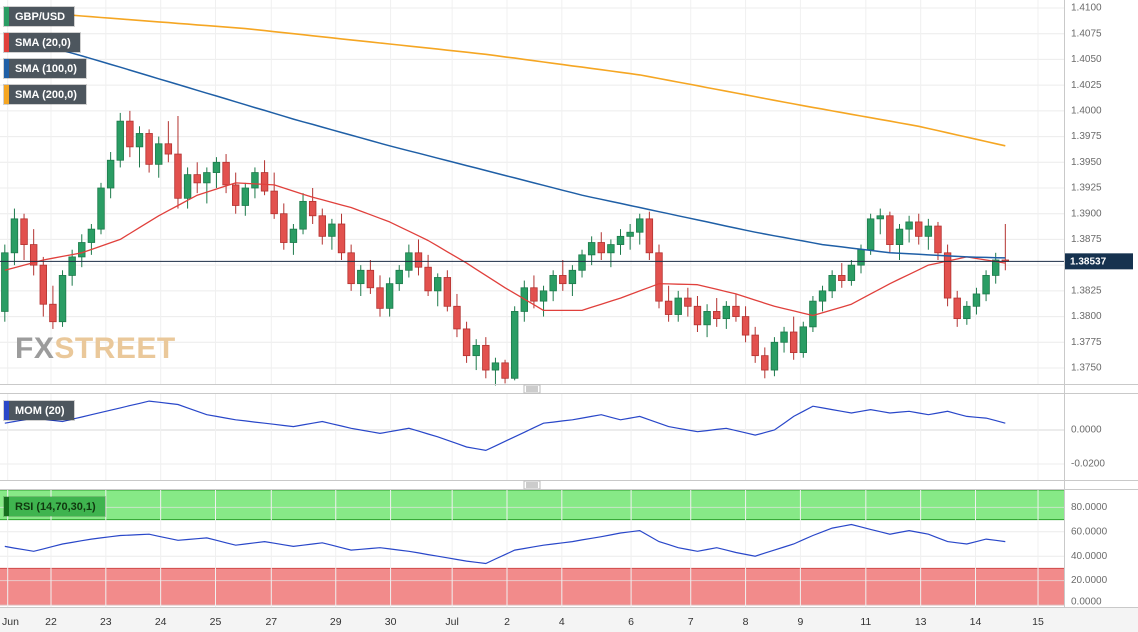  I want to click on x-axis-label: 15, so click(1038, 622).